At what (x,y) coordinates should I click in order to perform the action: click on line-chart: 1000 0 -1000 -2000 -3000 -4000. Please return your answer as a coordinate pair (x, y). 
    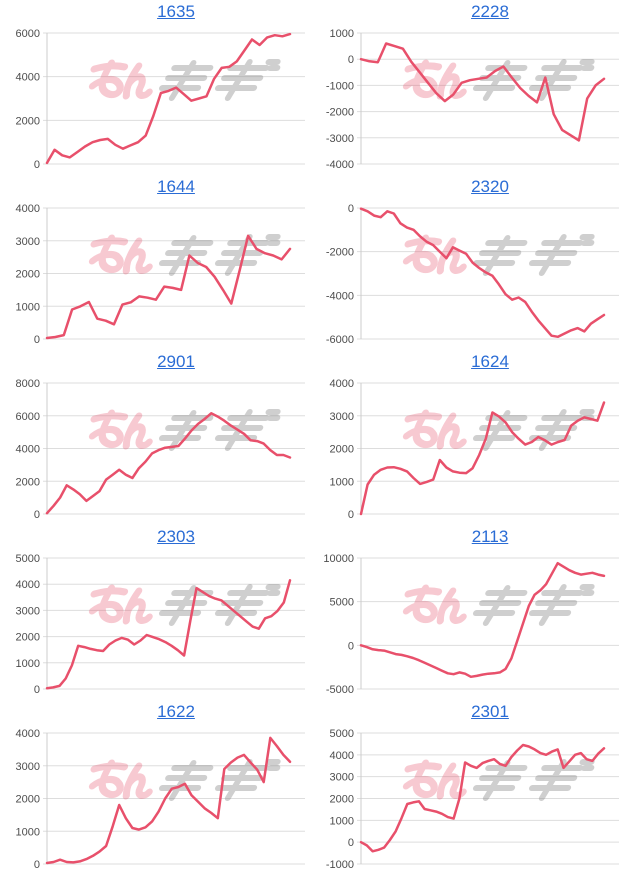
    Looking at the image, I should click on (472, 99).